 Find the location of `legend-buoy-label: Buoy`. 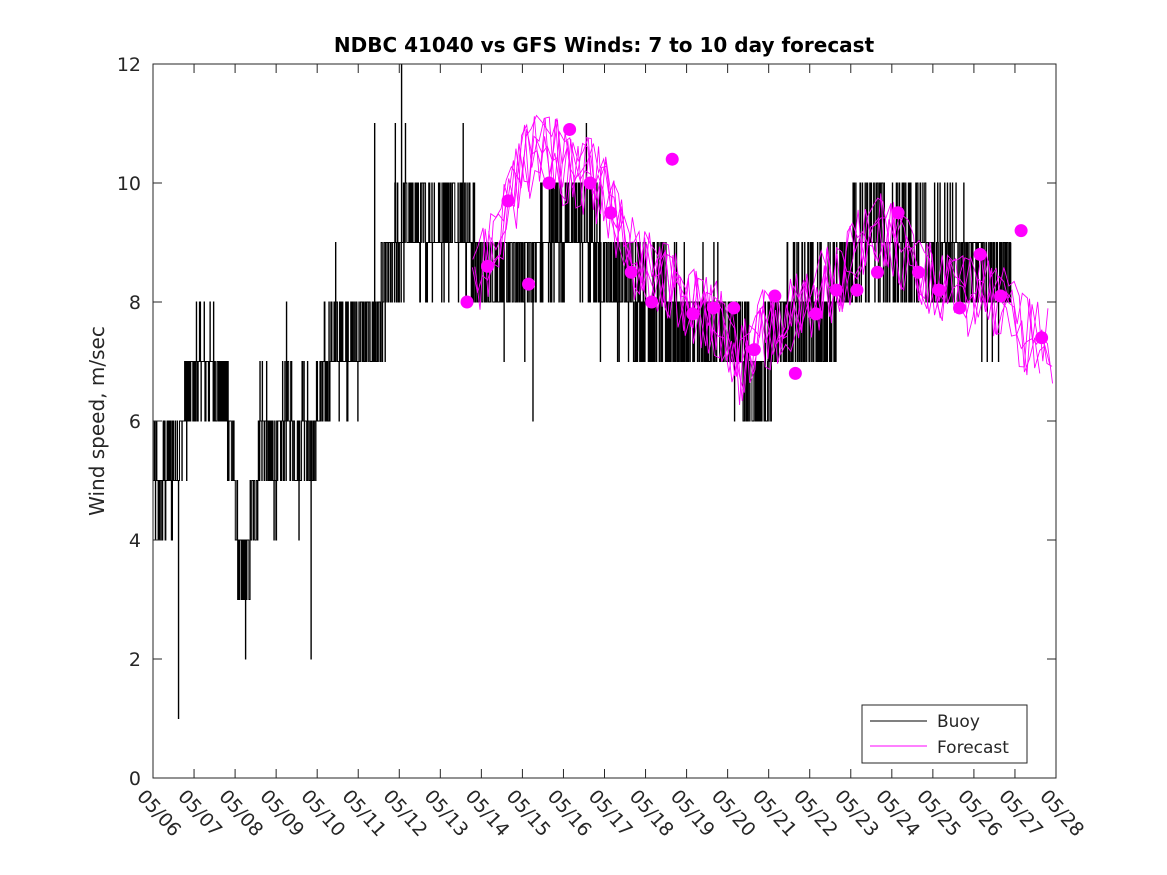

legend-buoy-label: Buoy is located at coordinates (958, 722).